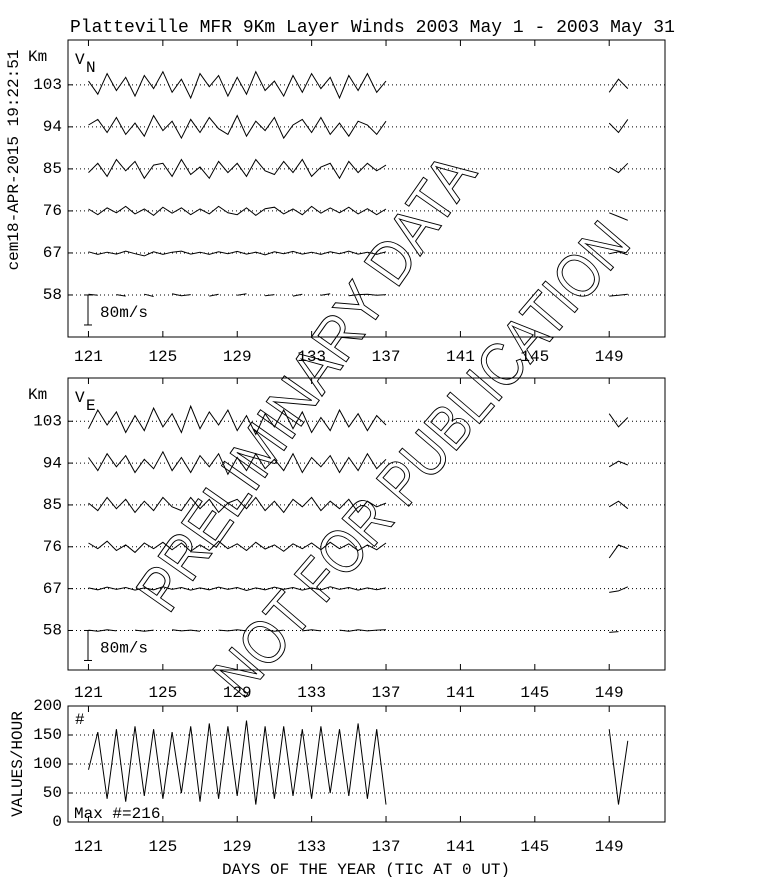 Image resolution: width=768 pixels, height=877 pixels. I want to click on panel-label-sub: E, so click(91, 406).